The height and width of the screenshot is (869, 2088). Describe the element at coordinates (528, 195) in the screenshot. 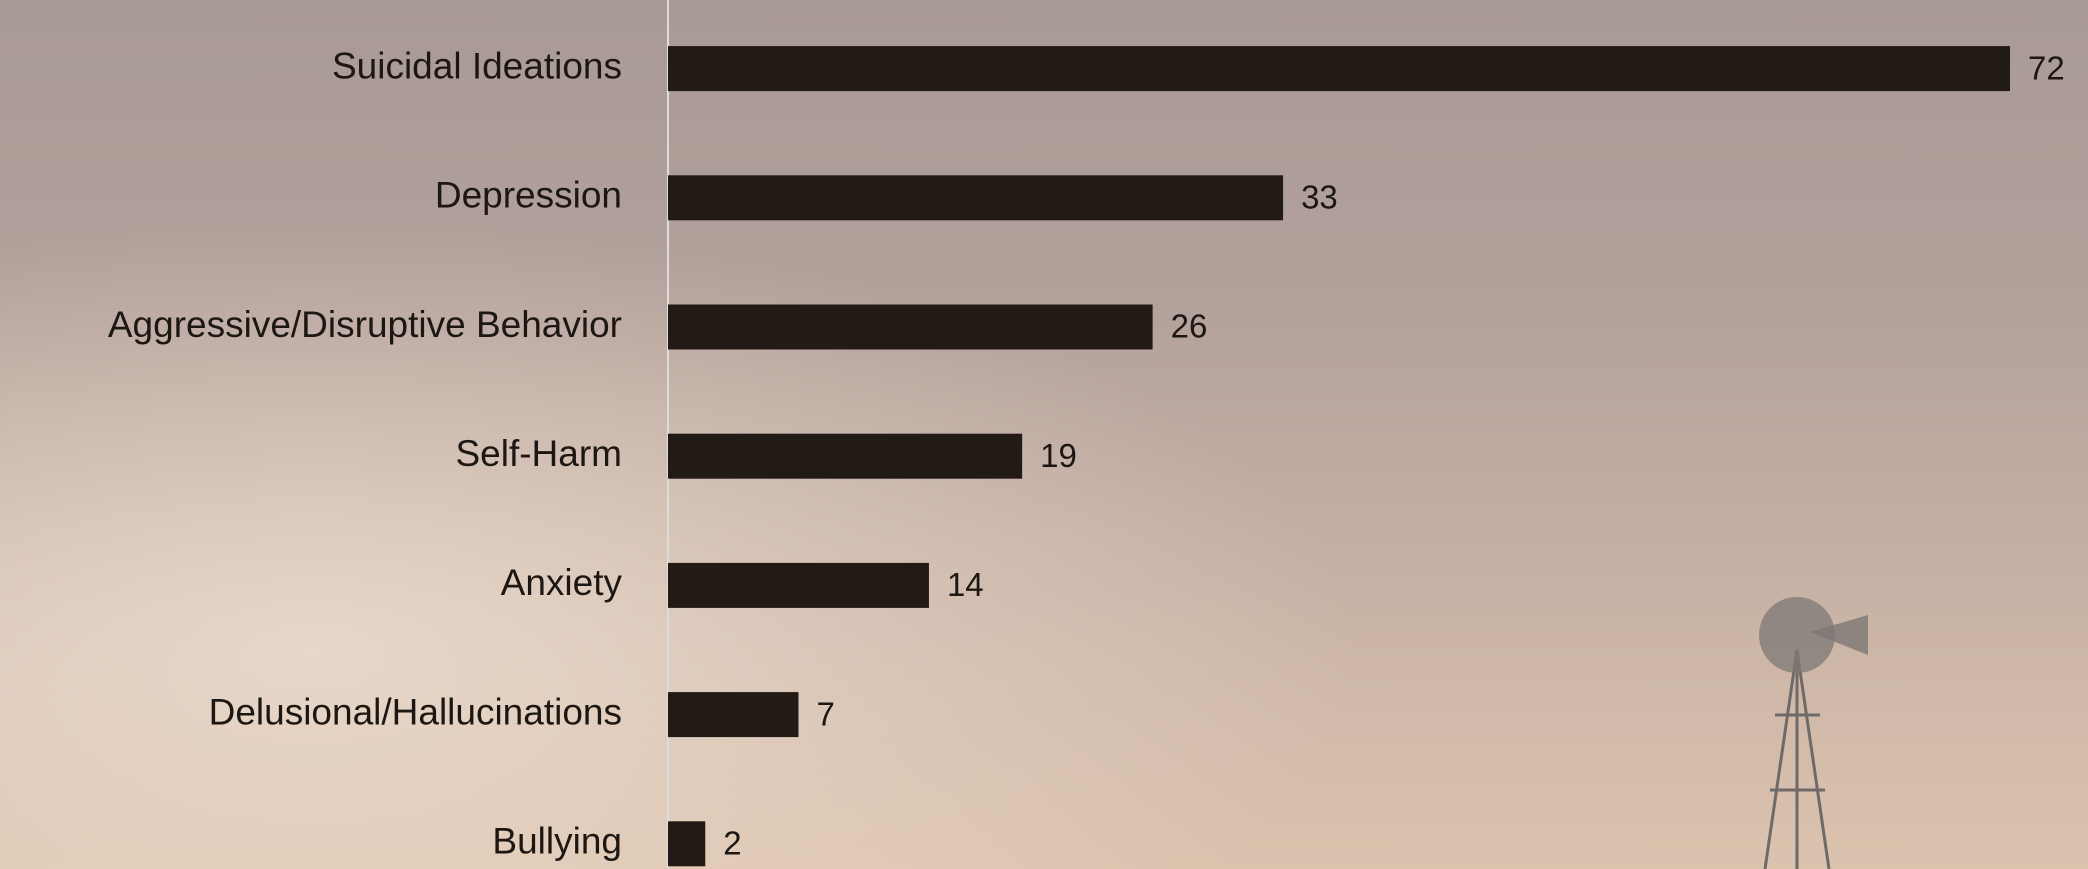

I see `category-label: Depression` at that location.